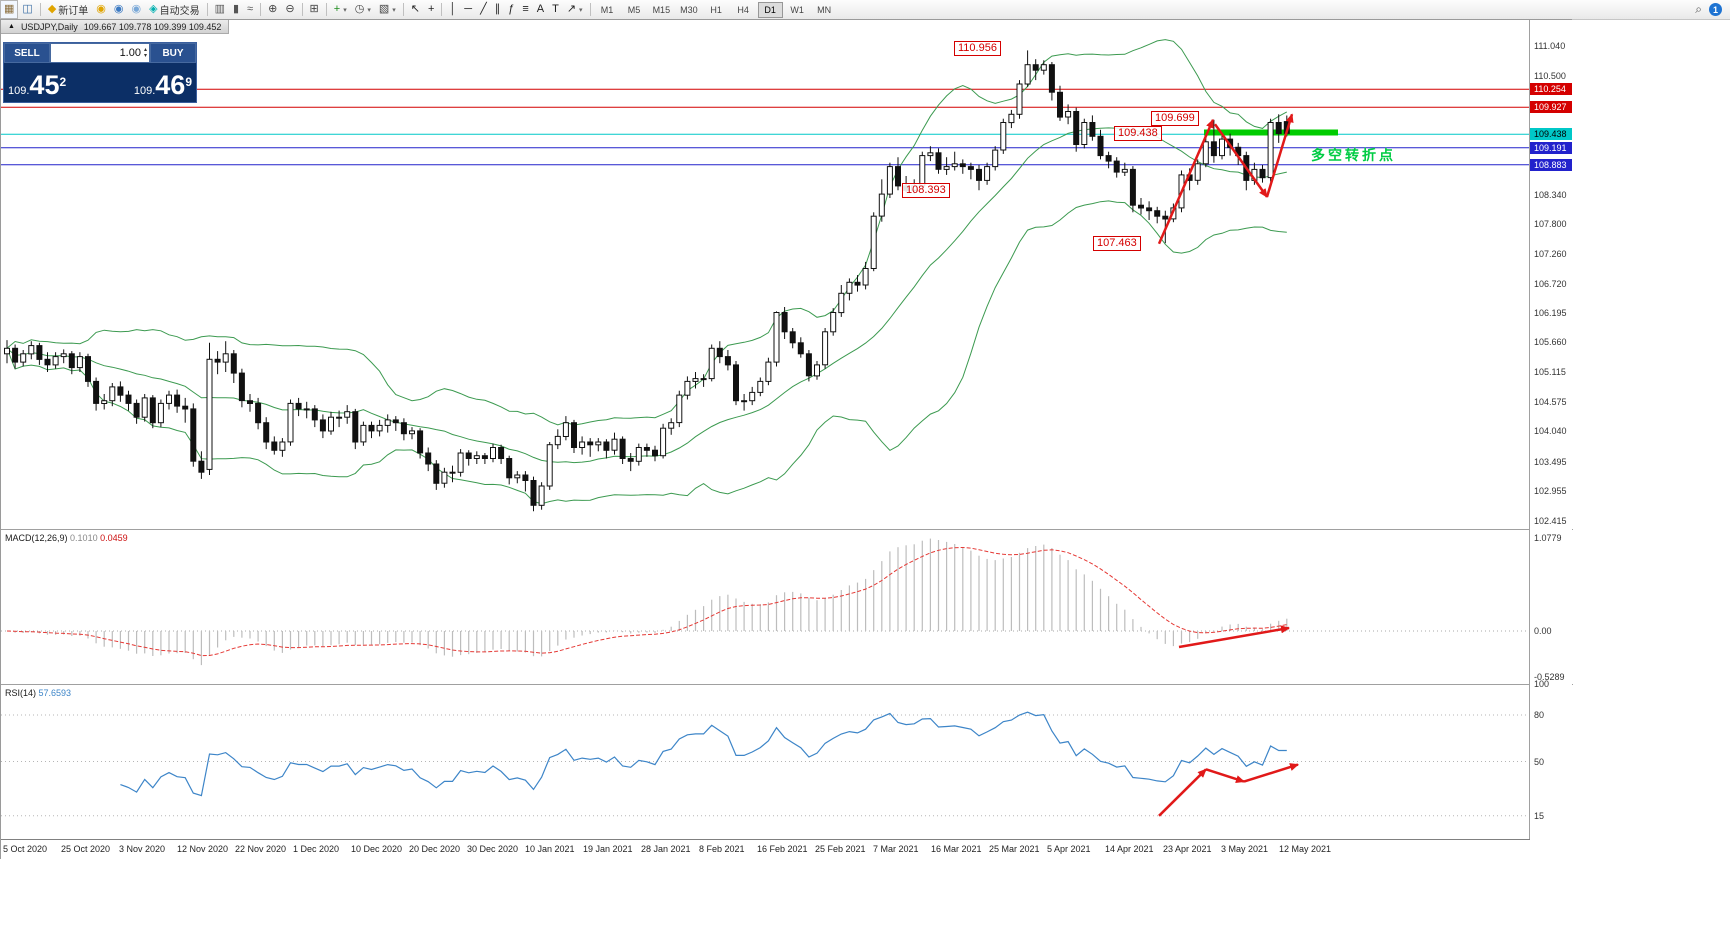  Describe the element at coordinates (68, 9) in the screenshot. I see `new-order-button: ◆ 新订单` at that location.